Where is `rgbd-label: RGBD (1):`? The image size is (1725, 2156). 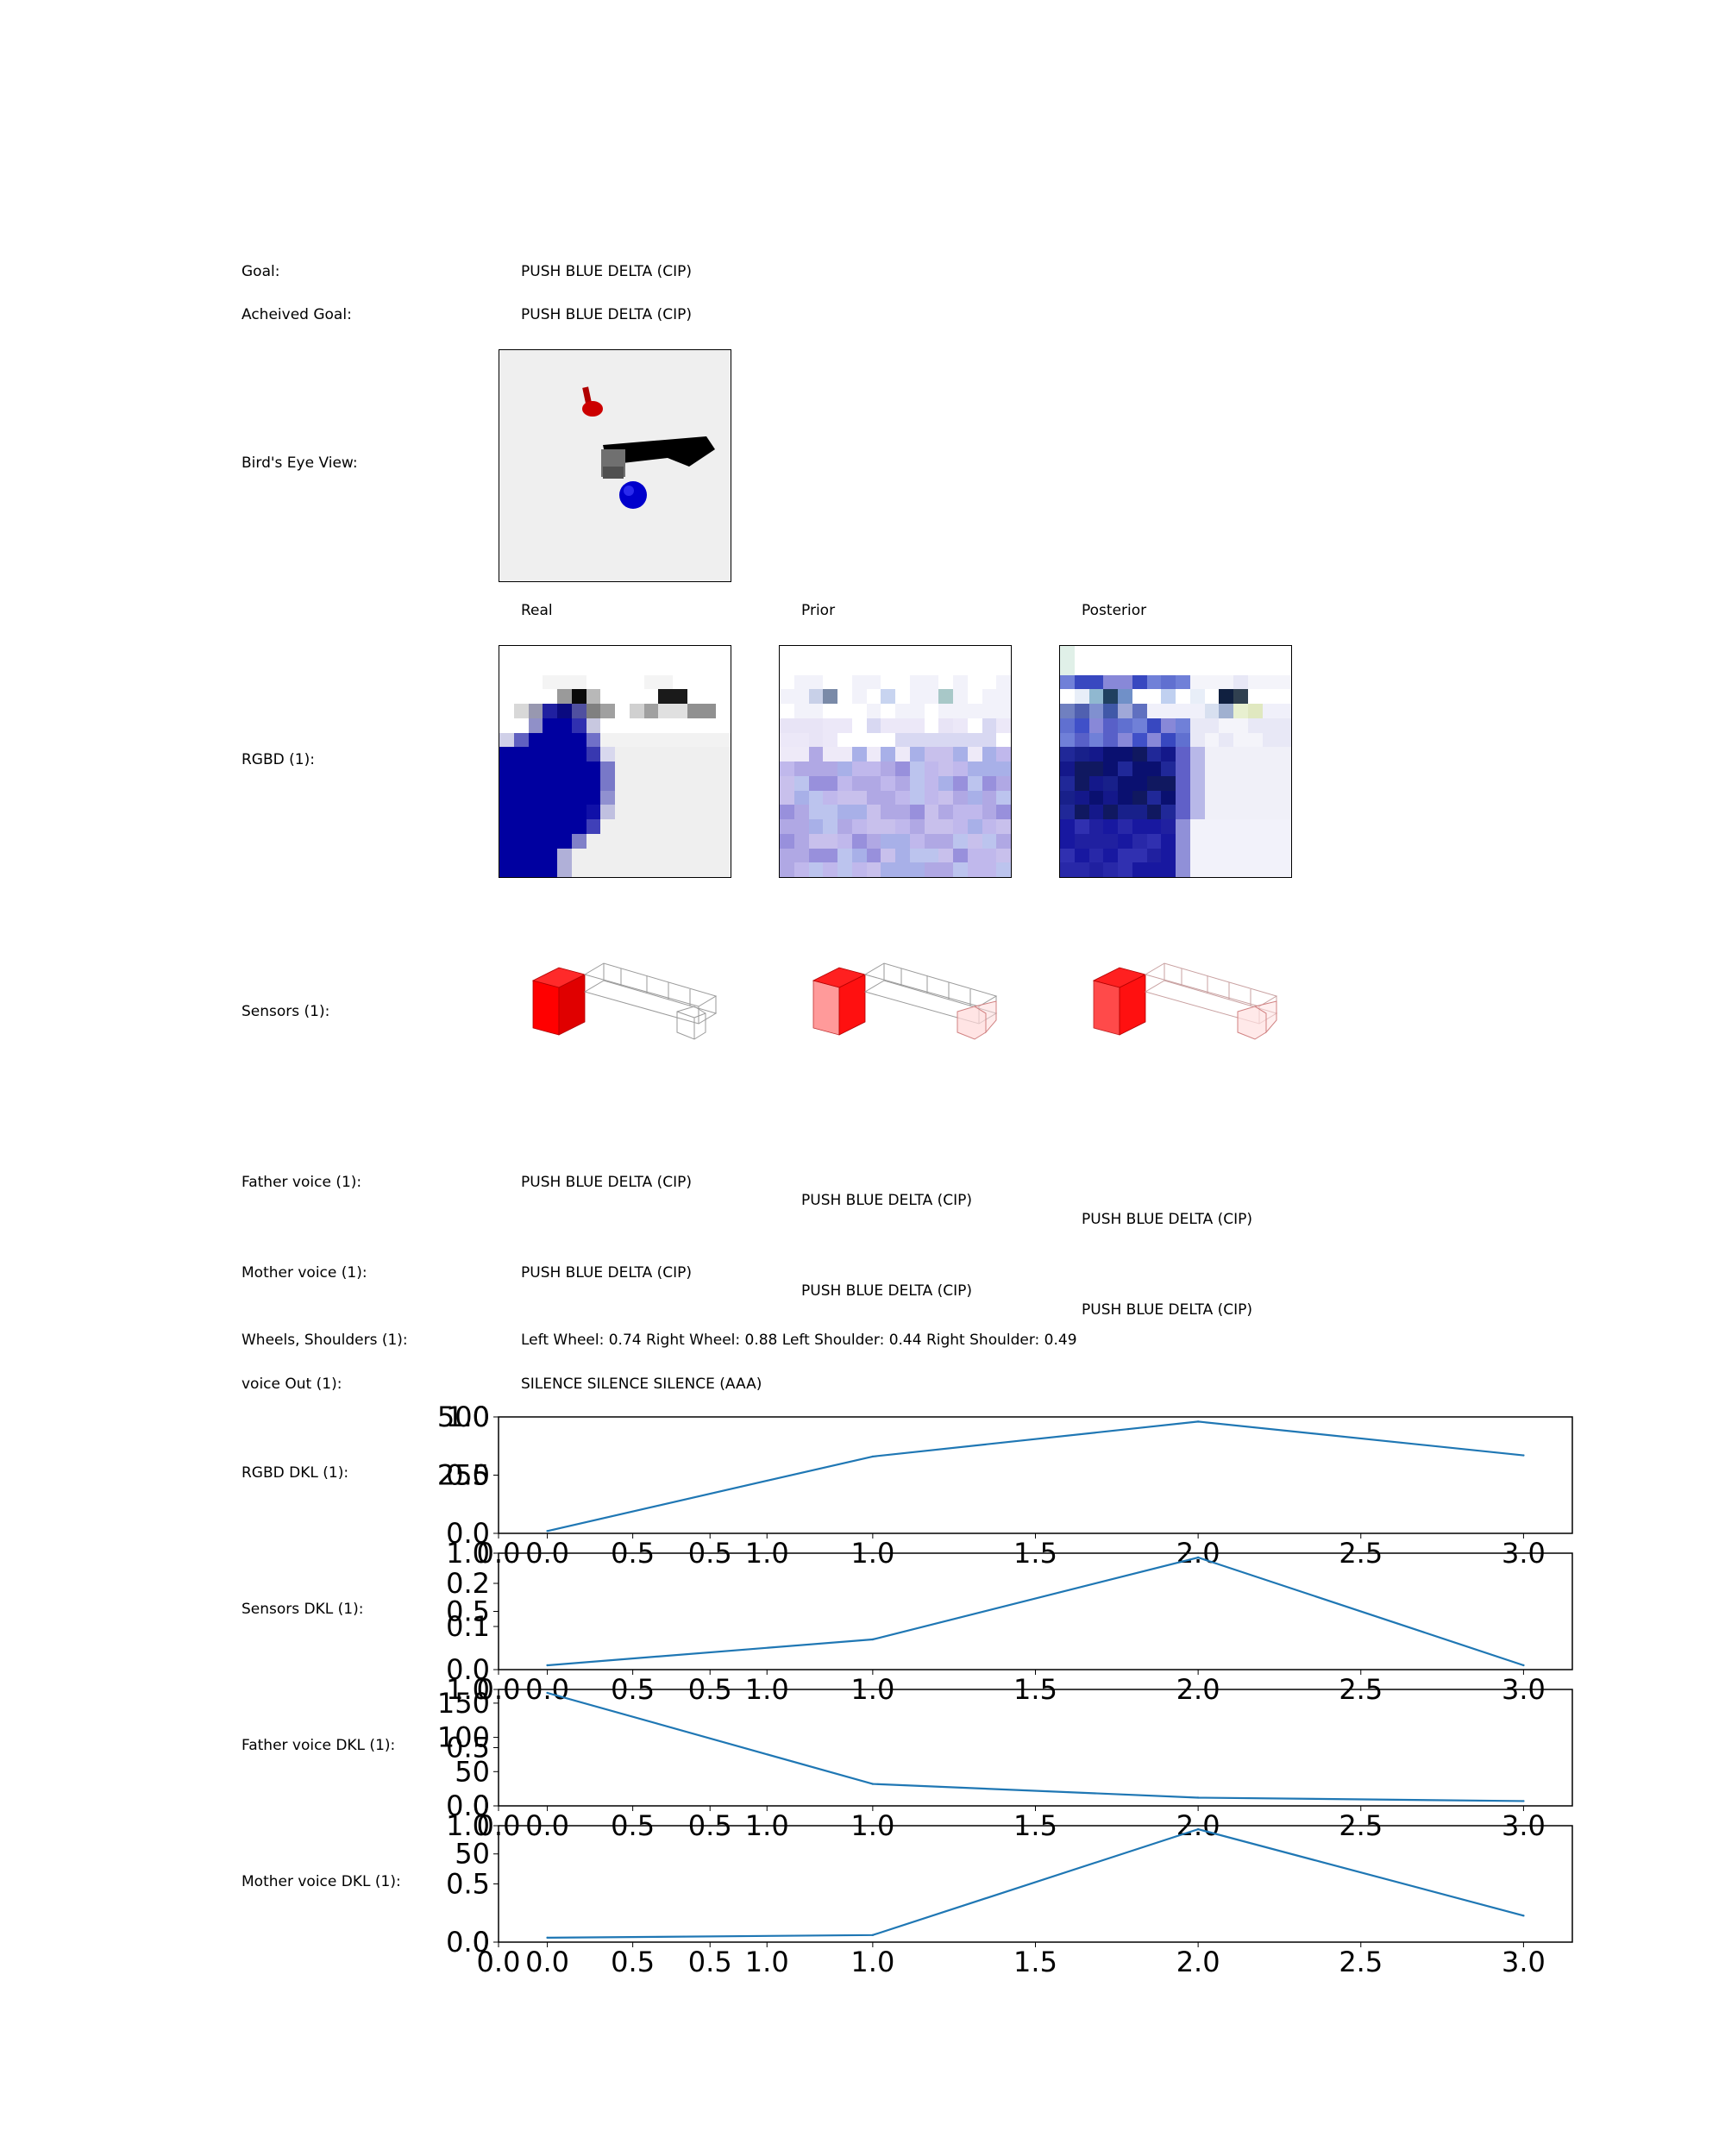 rgbd-label: RGBD (1): is located at coordinates (278, 759).